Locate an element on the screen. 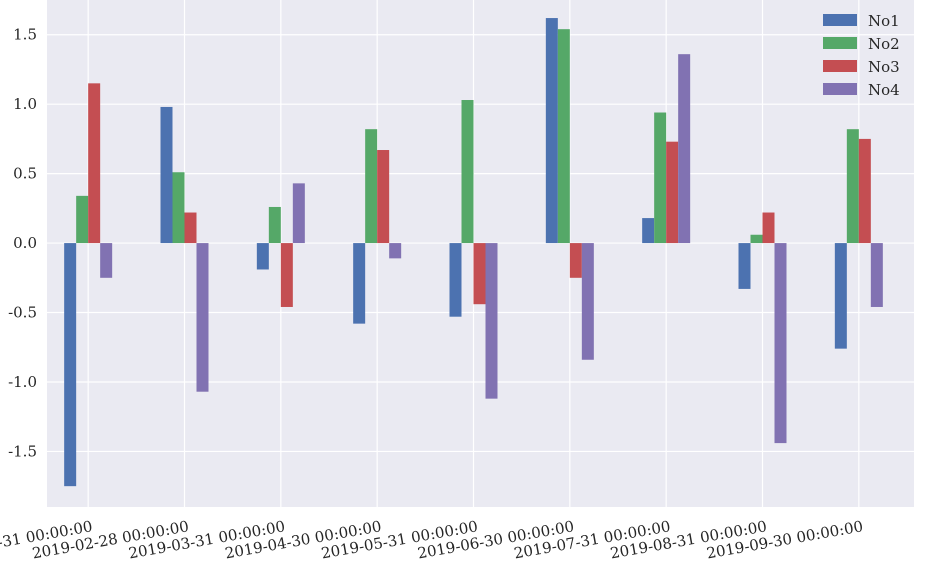  legend-label-no2: No2 is located at coordinates (884, 44).